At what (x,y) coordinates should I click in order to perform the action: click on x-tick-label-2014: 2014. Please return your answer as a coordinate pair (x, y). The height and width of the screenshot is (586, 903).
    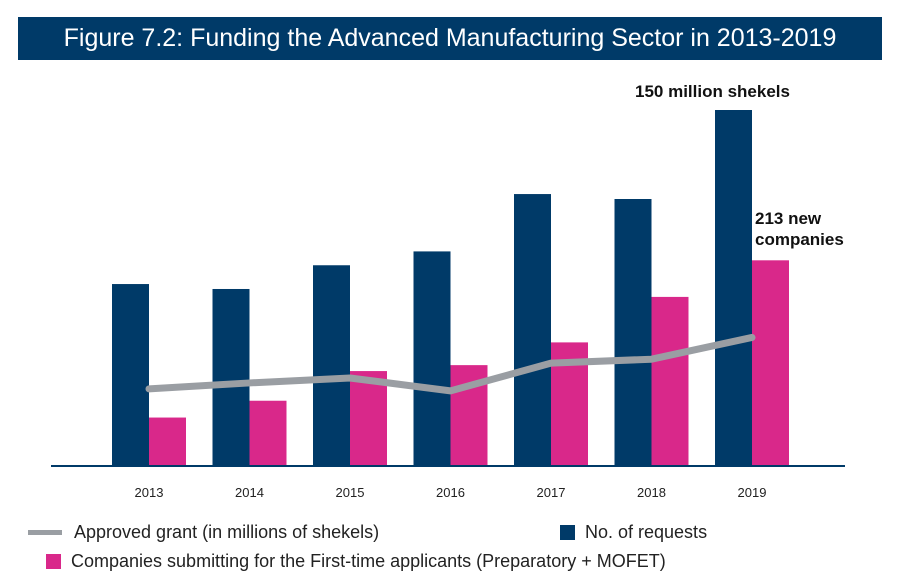
    Looking at the image, I should click on (249, 492).